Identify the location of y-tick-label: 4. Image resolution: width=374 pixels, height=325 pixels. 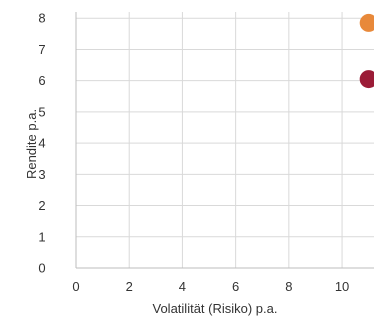
(41, 143).